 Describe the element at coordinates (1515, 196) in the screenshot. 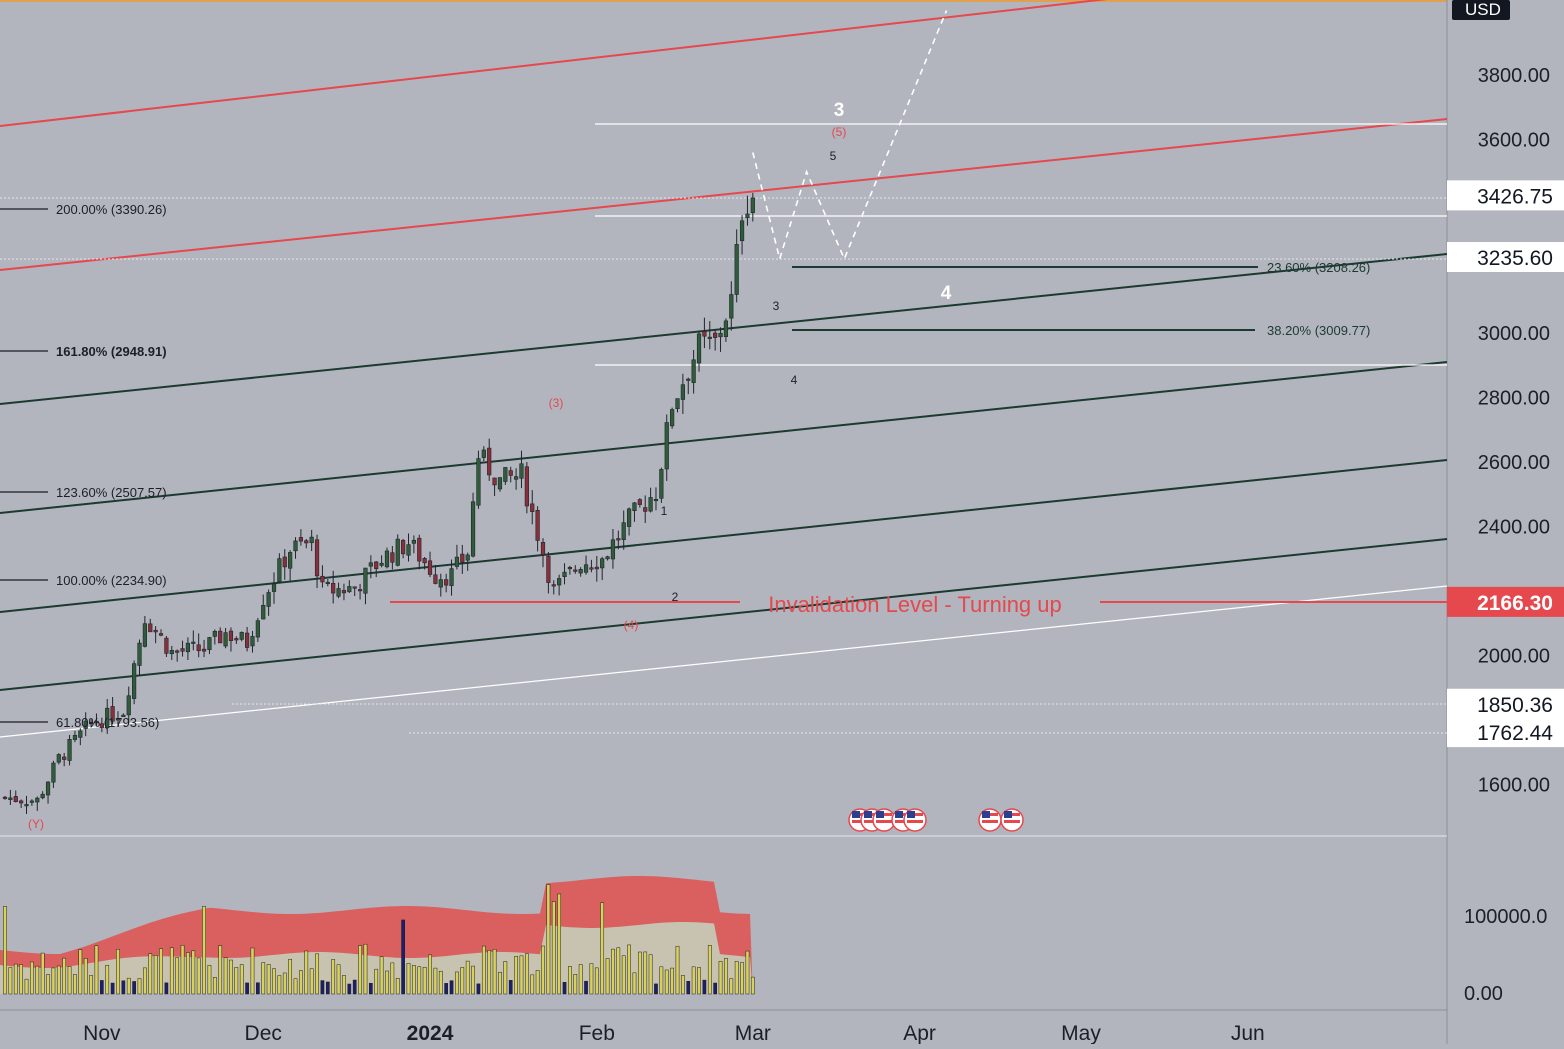

I see `price-badge-label: 3426.75` at that location.